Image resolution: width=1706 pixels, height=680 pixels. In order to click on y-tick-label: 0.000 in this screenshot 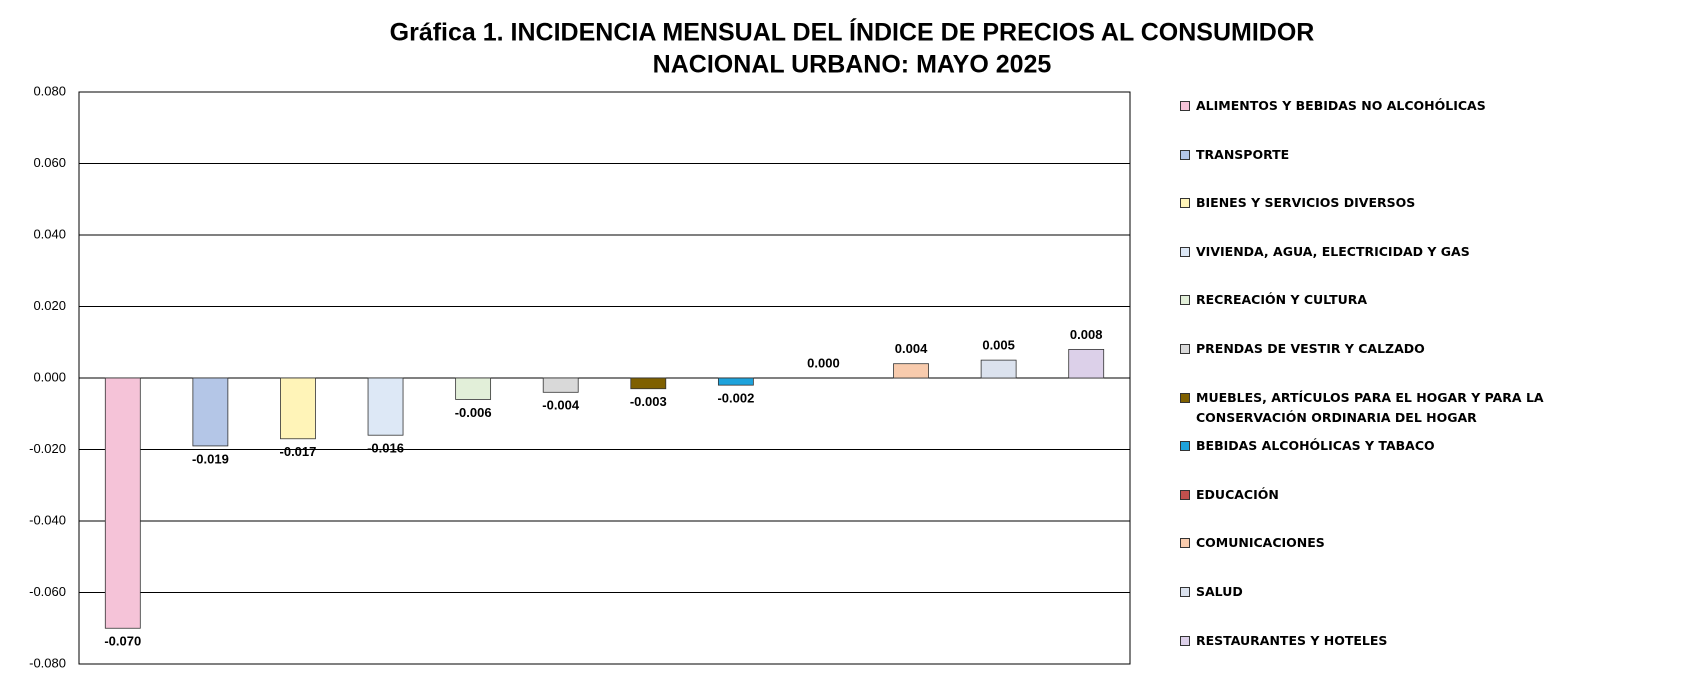, I will do `click(49, 376)`.